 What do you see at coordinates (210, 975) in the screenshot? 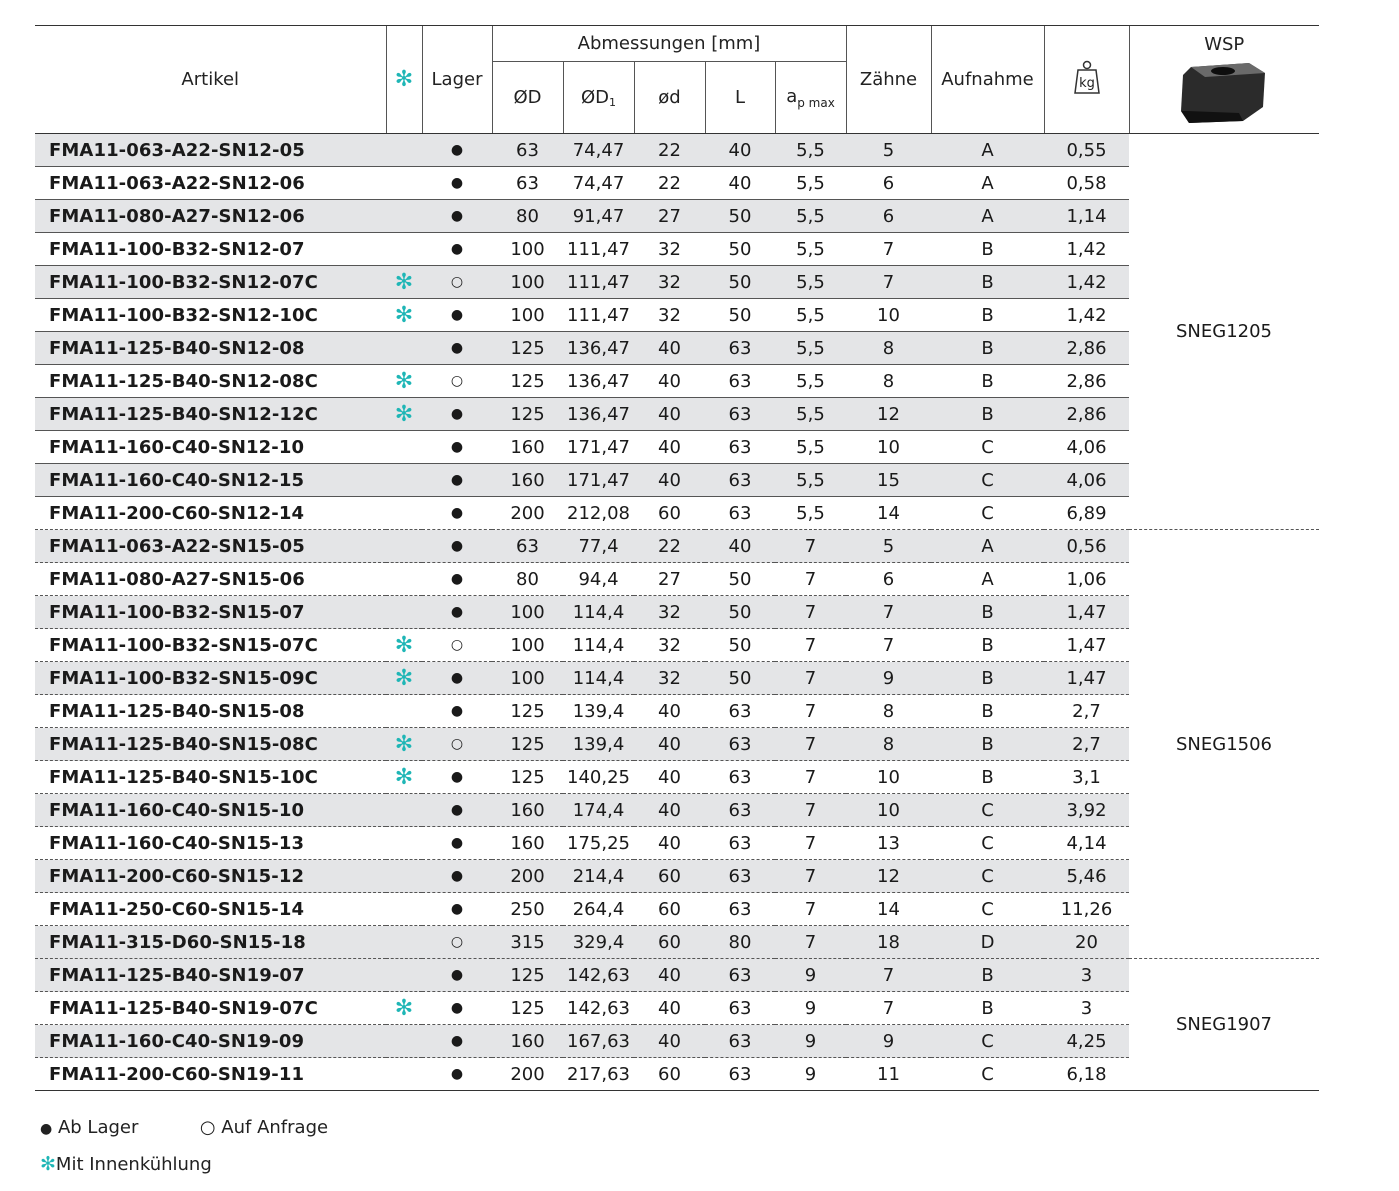
I see `article-cell: FMA11-125-B40-SN19-07` at bounding box center [210, 975].